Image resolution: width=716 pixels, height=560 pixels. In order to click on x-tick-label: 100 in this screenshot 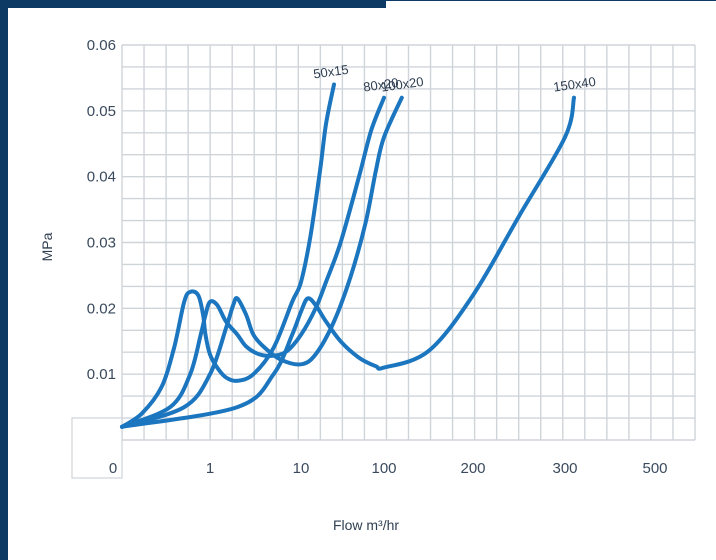, I will do `click(383, 468)`.